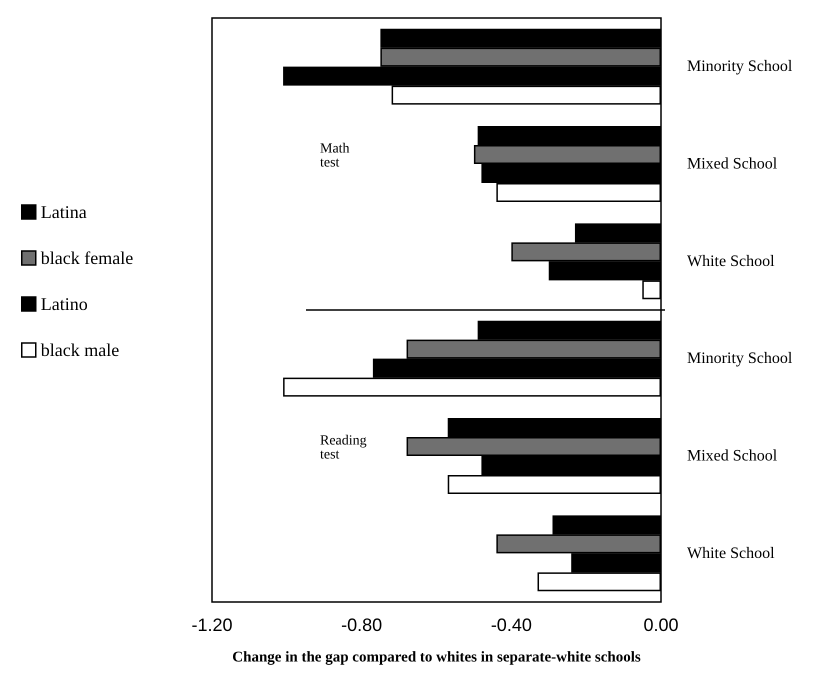  What do you see at coordinates (212, 625) in the screenshot?
I see `x-tick-label: -1.20` at bounding box center [212, 625].